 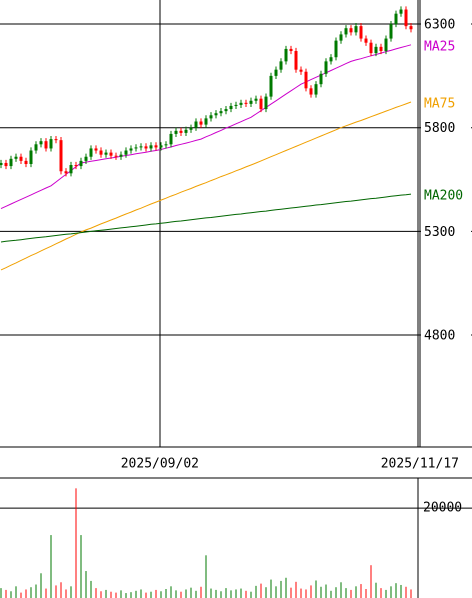 I want to click on y-tick-label: 6300, so click(x=439, y=25).